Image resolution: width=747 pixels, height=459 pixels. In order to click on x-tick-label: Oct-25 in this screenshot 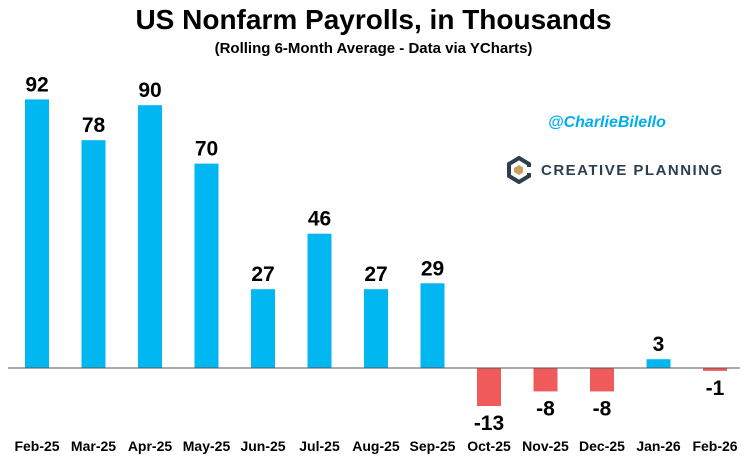, I will do `click(489, 446)`.